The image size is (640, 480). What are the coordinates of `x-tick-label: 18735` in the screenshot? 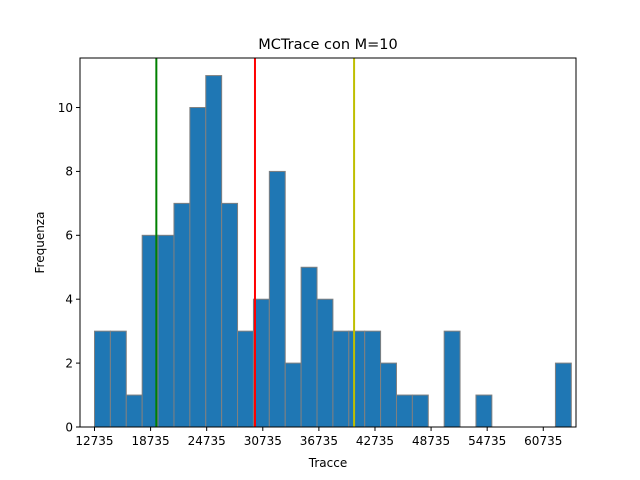 It's located at (150, 441).